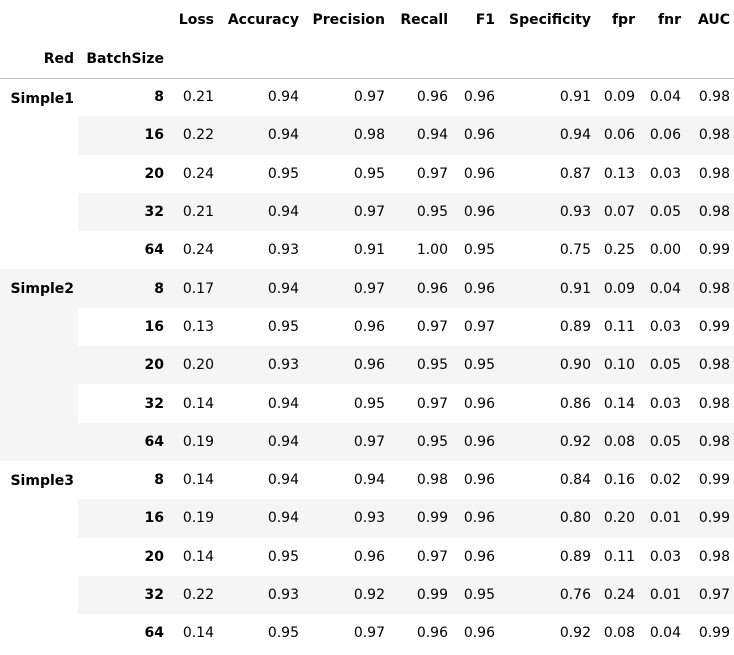 The image size is (734, 655). Describe the element at coordinates (367, 59) in the screenshot. I see `index-name-row: Red BatchSize` at that location.